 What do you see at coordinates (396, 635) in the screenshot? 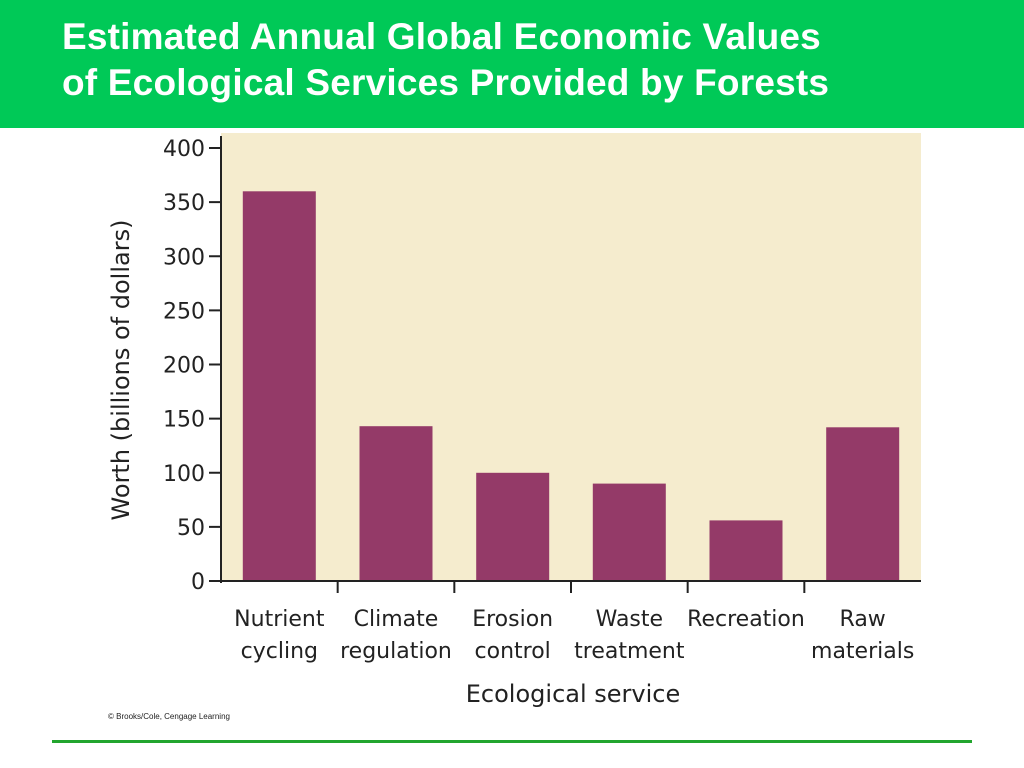
I see `category-label-1: Climate regulation` at bounding box center [396, 635].